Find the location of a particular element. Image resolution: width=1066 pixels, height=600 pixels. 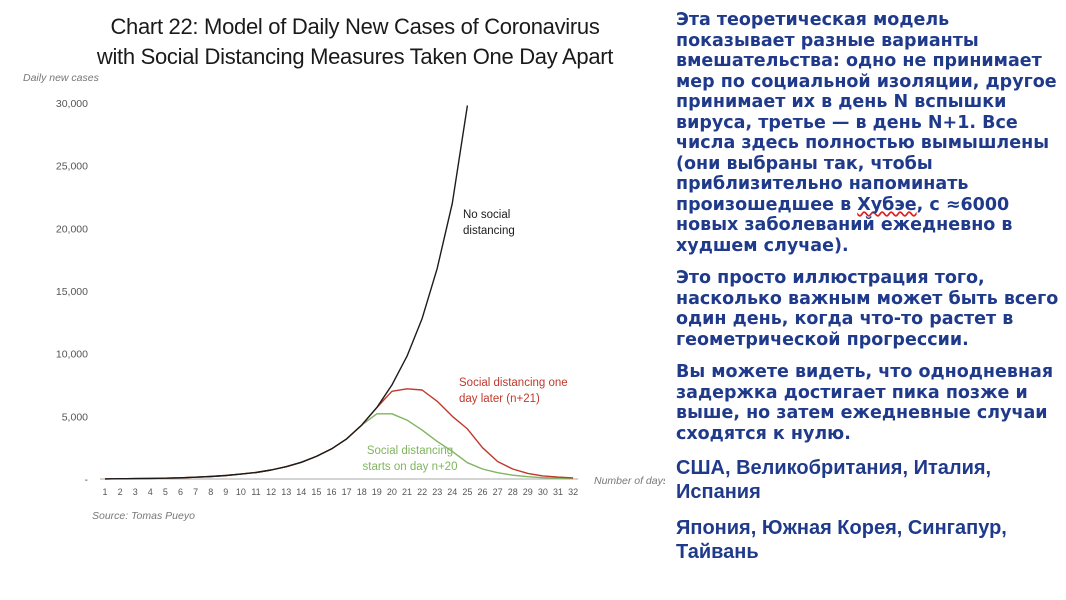

series-label-day-n20: Social distancing starts on day n+20 is located at coordinates (410, 459).